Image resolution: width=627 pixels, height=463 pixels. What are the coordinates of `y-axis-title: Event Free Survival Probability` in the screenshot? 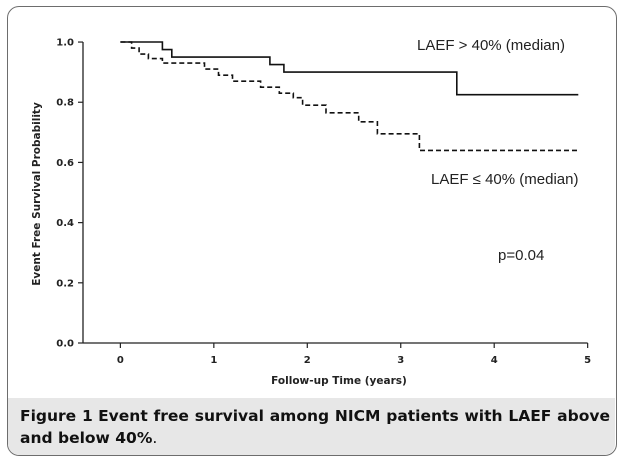 It's located at (37, 194).